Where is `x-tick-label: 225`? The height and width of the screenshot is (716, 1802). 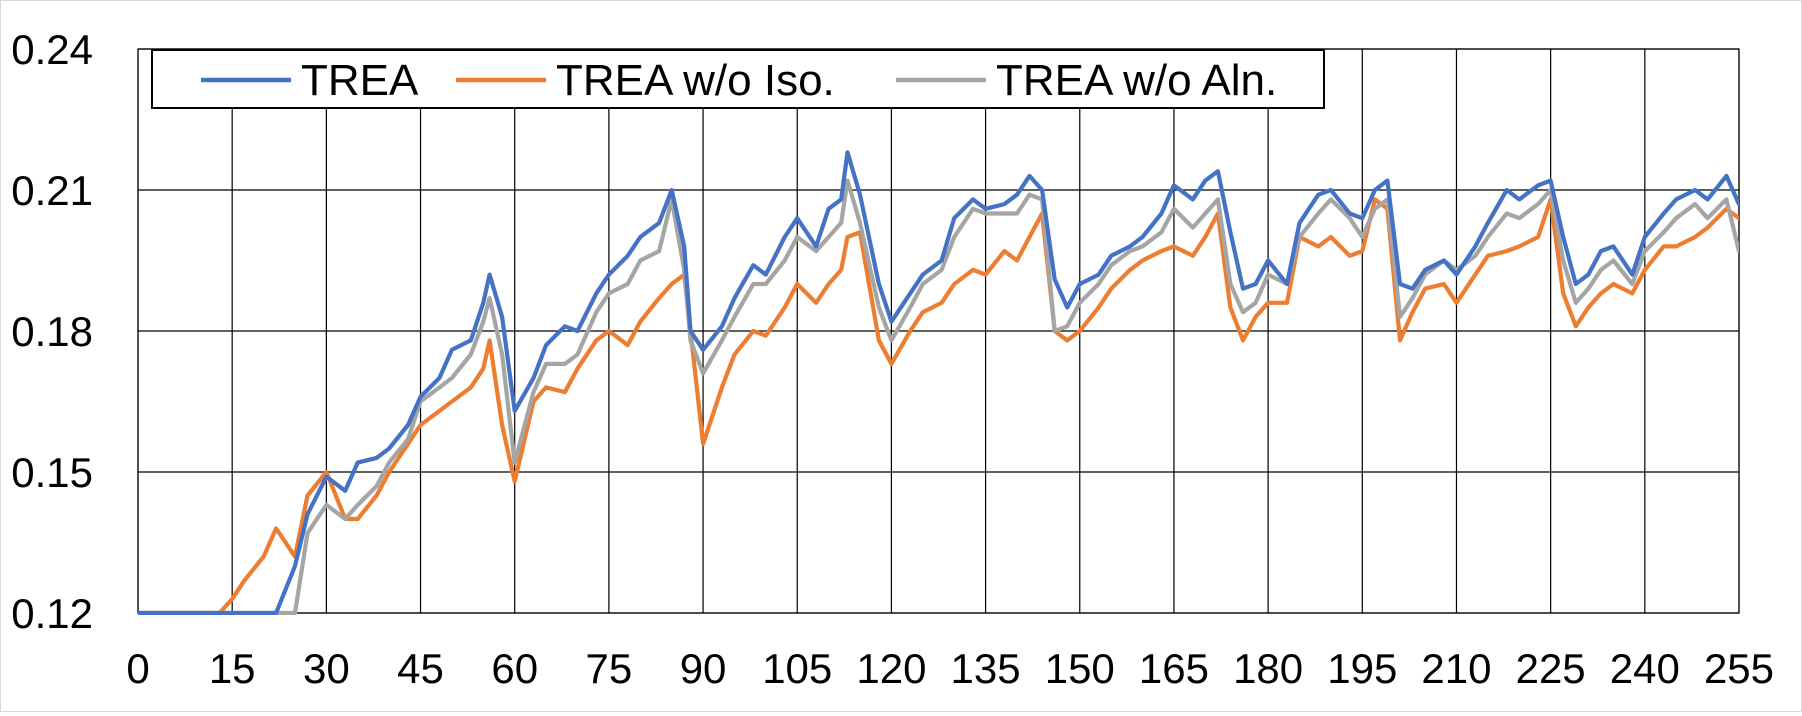 x-tick-label: 225 is located at coordinates (1551, 668).